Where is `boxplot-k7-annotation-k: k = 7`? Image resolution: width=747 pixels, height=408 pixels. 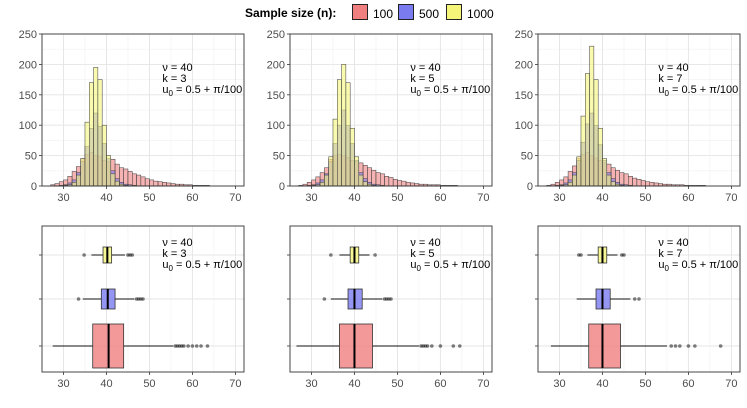 boxplot-k7-annotation-k: k = 7 is located at coordinates (670, 254).